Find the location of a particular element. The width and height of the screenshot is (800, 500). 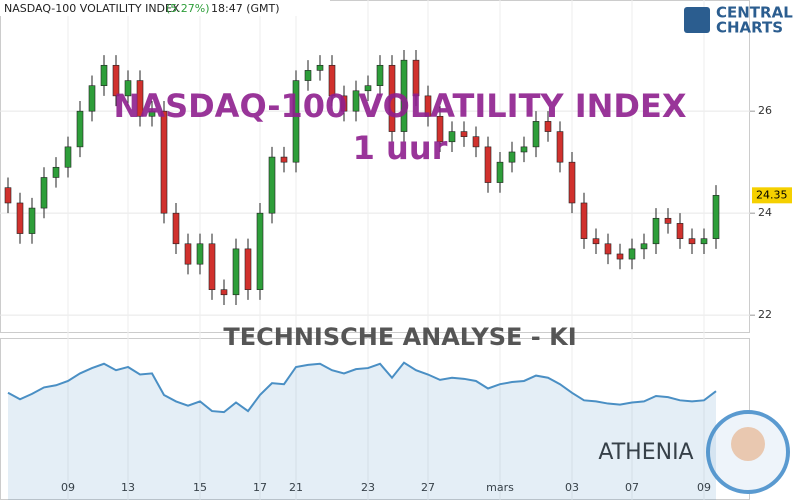

x-tick-label: 27 is located at coordinates (428, 487).